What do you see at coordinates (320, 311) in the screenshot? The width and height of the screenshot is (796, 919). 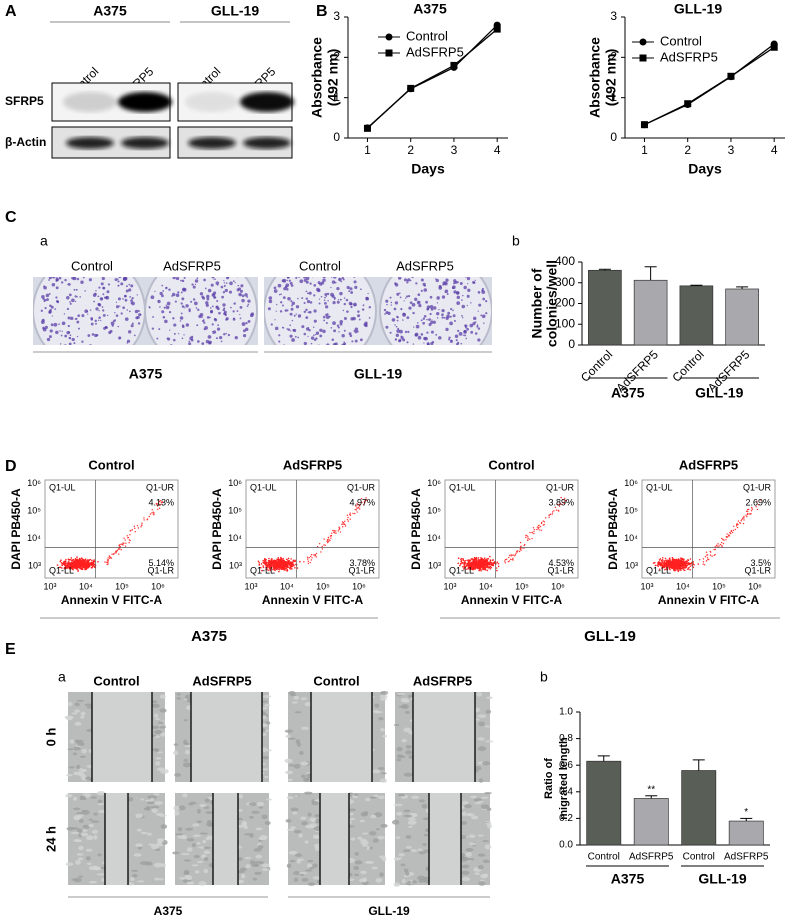 I see `well` at bounding box center [320, 311].